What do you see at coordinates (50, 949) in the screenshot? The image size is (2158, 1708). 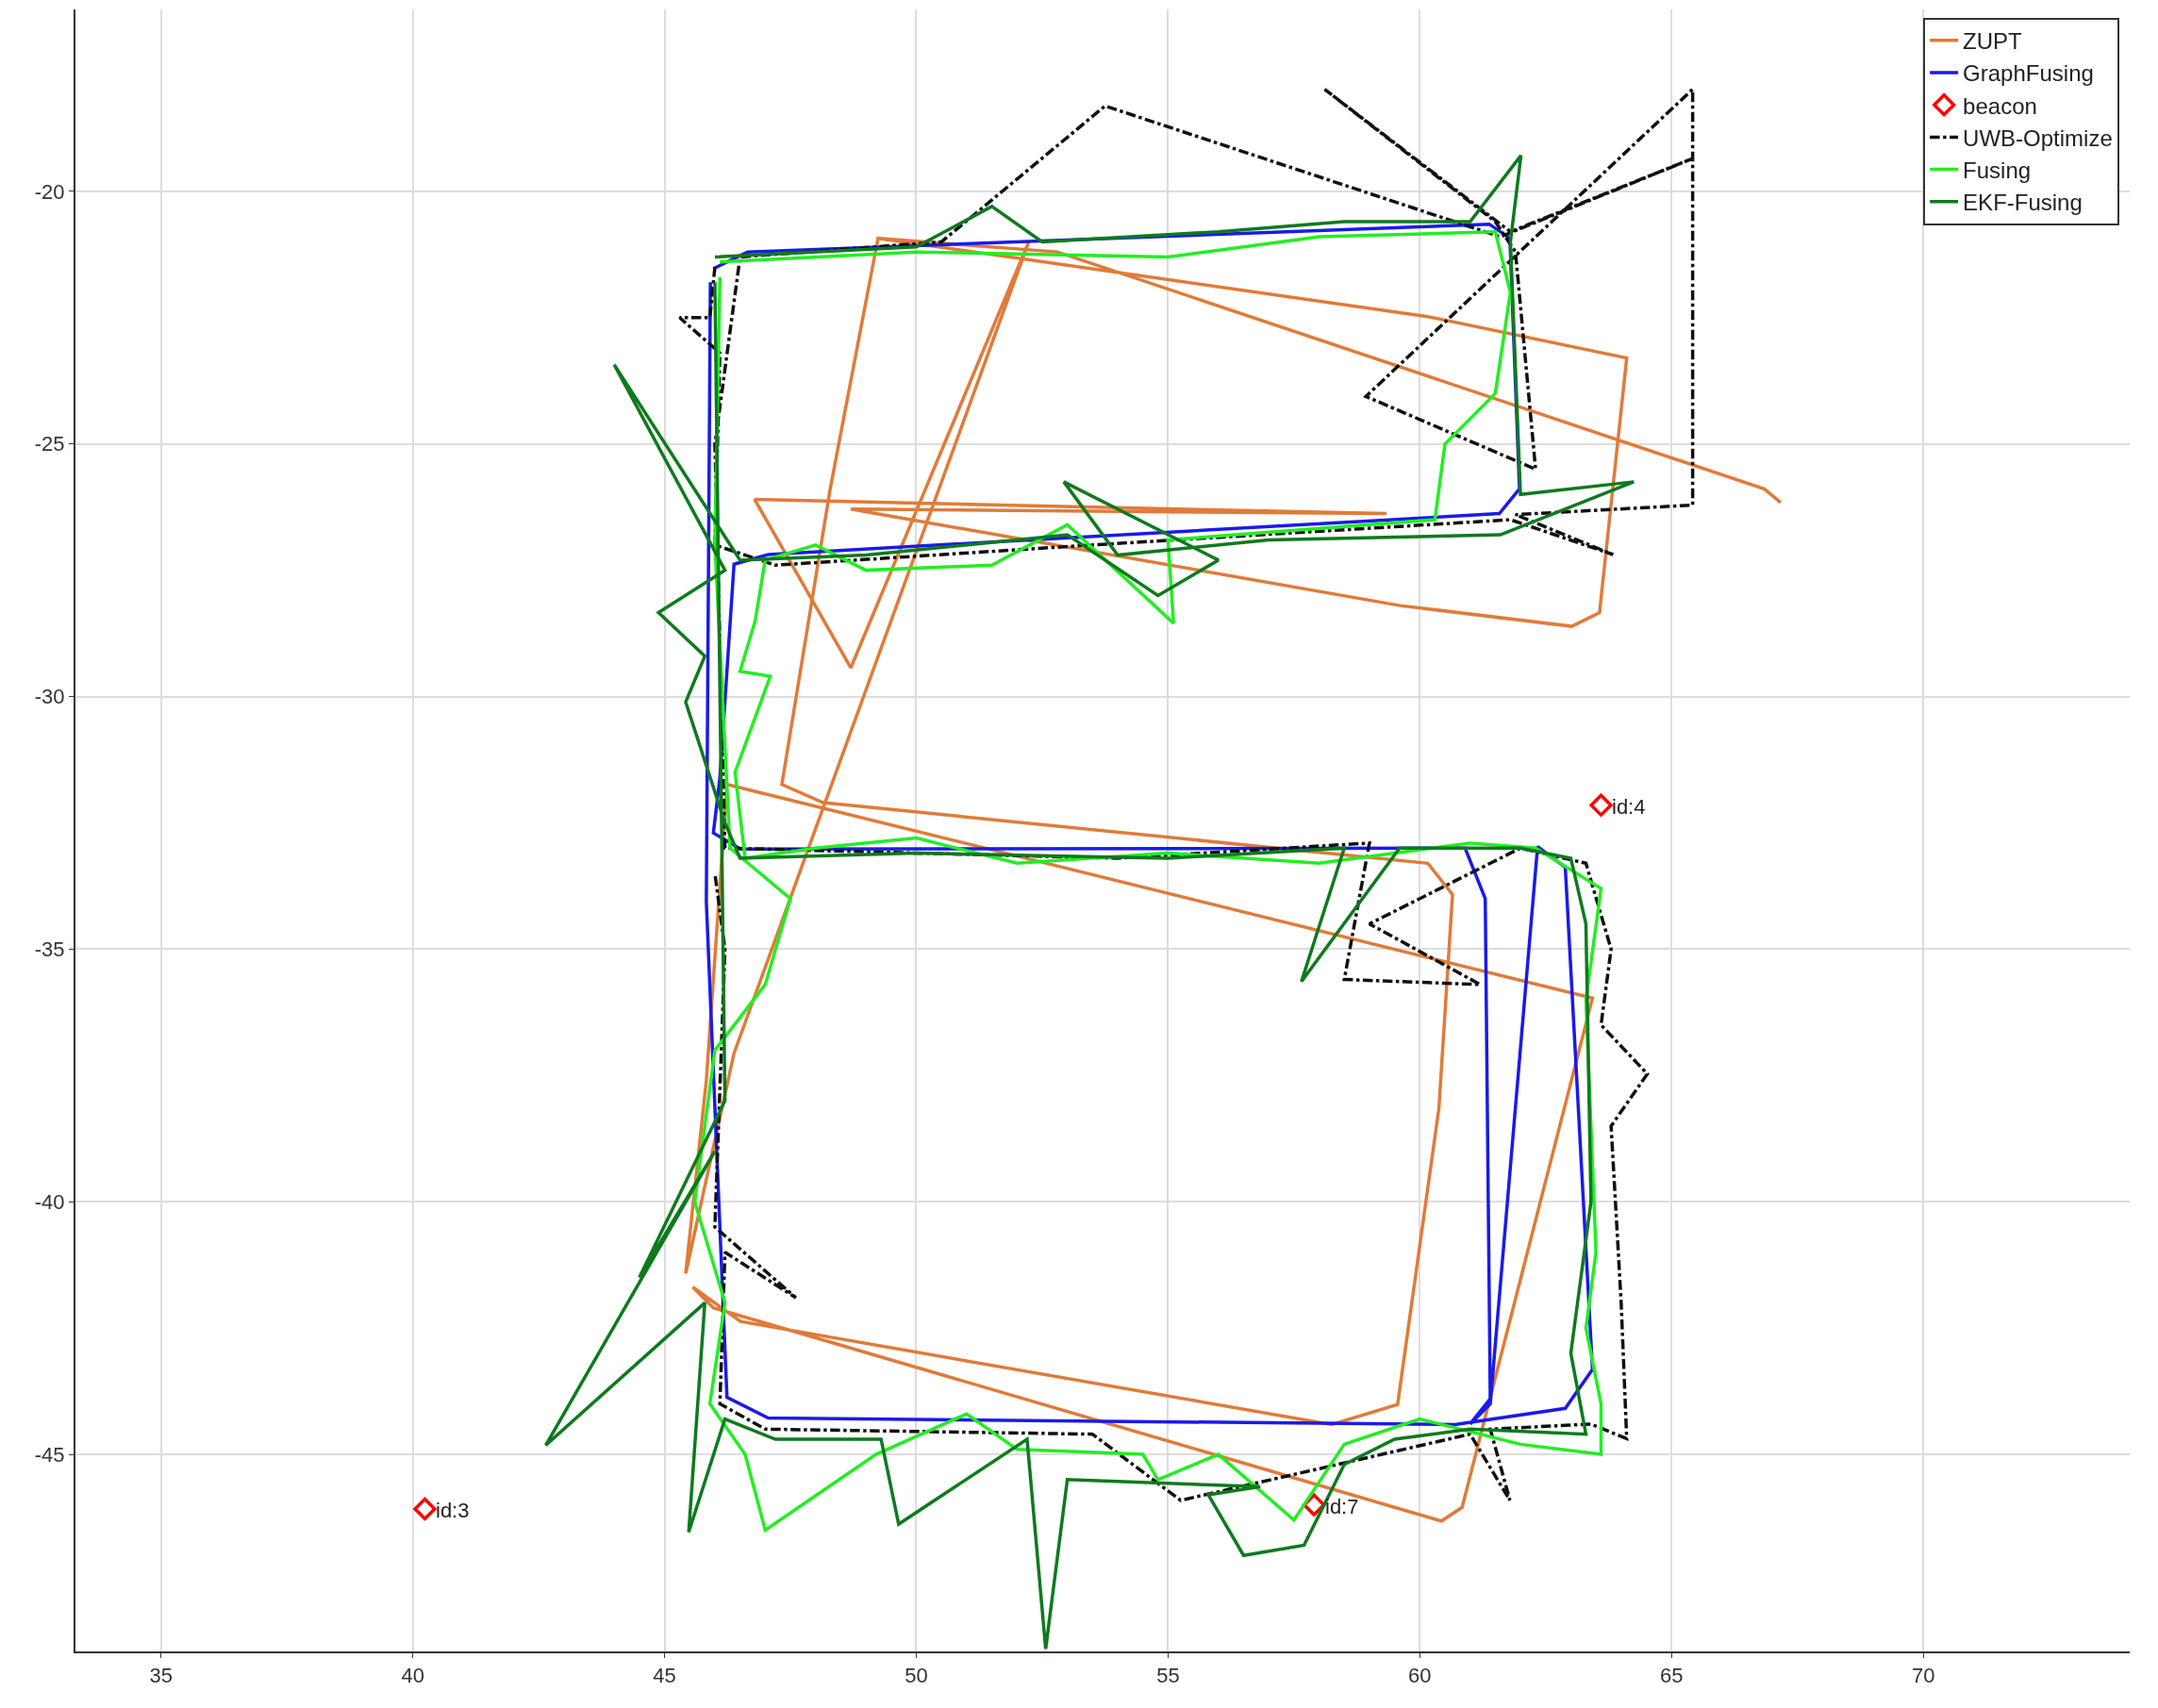 I see `y-tick-label: -35` at bounding box center [50, 949].